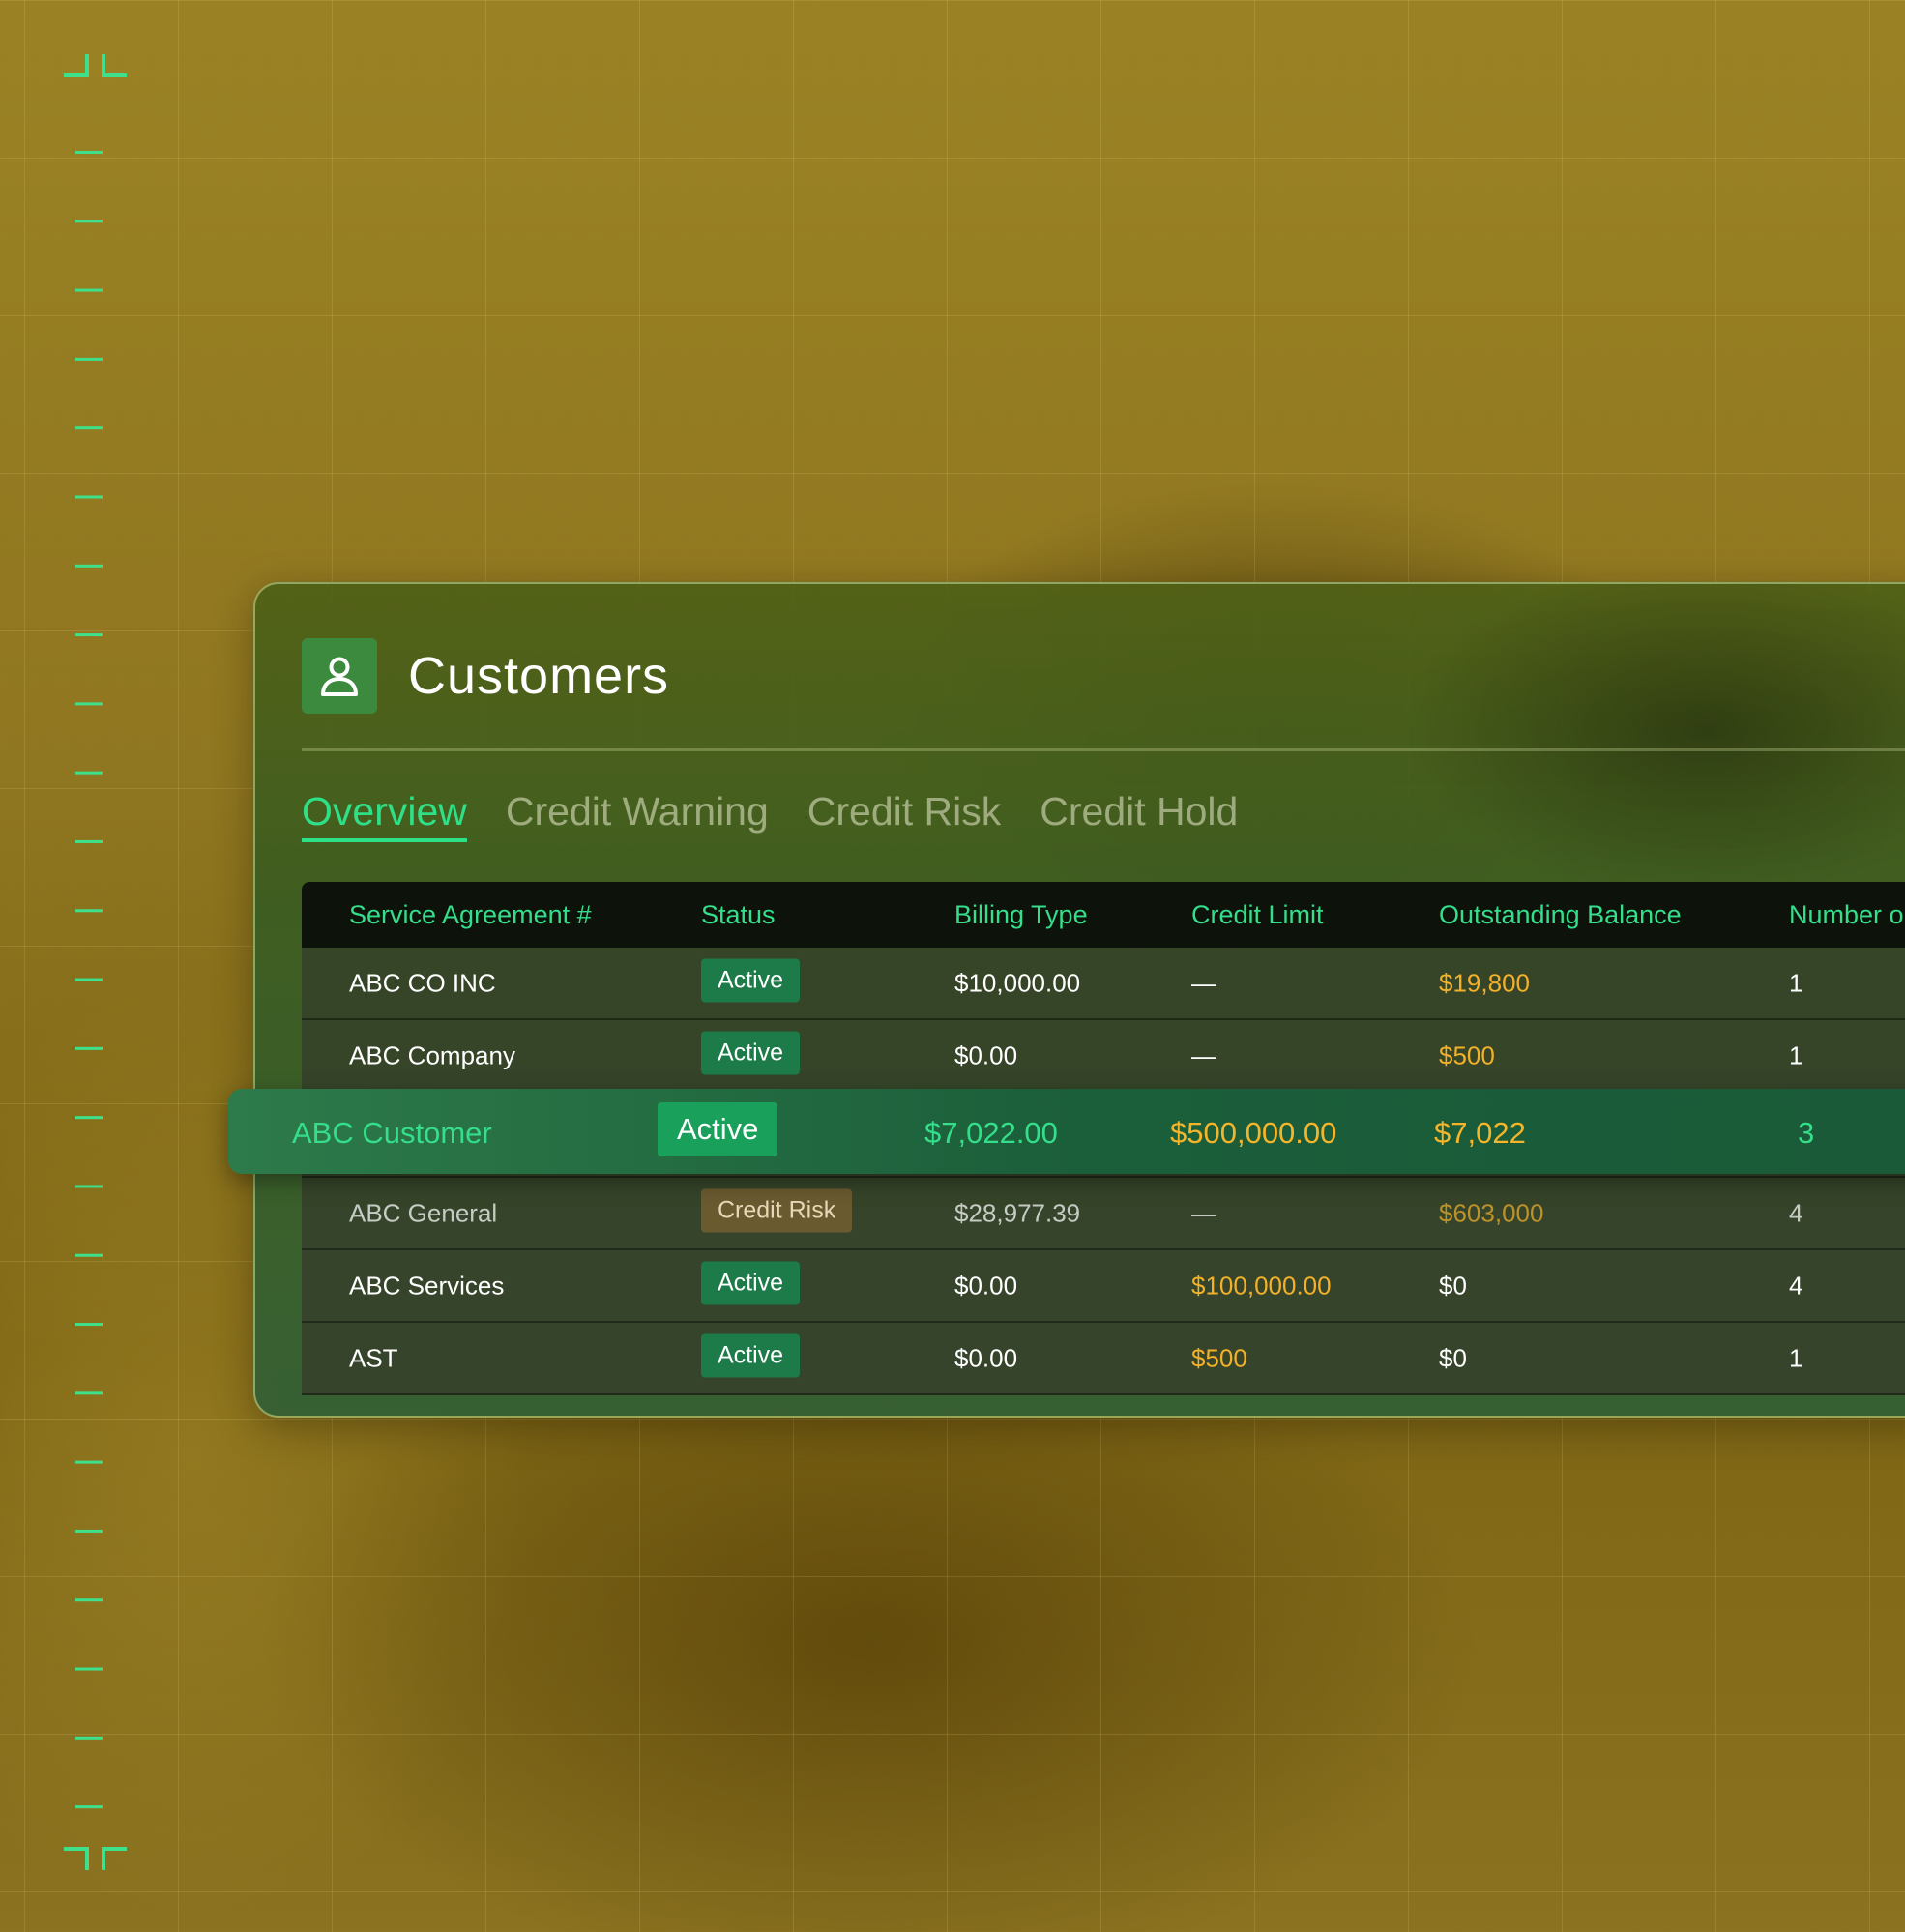  Describe the element at coordinates (1491, 1212) in the screenshot. I see `outstanding-balance: $603,000` at that location.